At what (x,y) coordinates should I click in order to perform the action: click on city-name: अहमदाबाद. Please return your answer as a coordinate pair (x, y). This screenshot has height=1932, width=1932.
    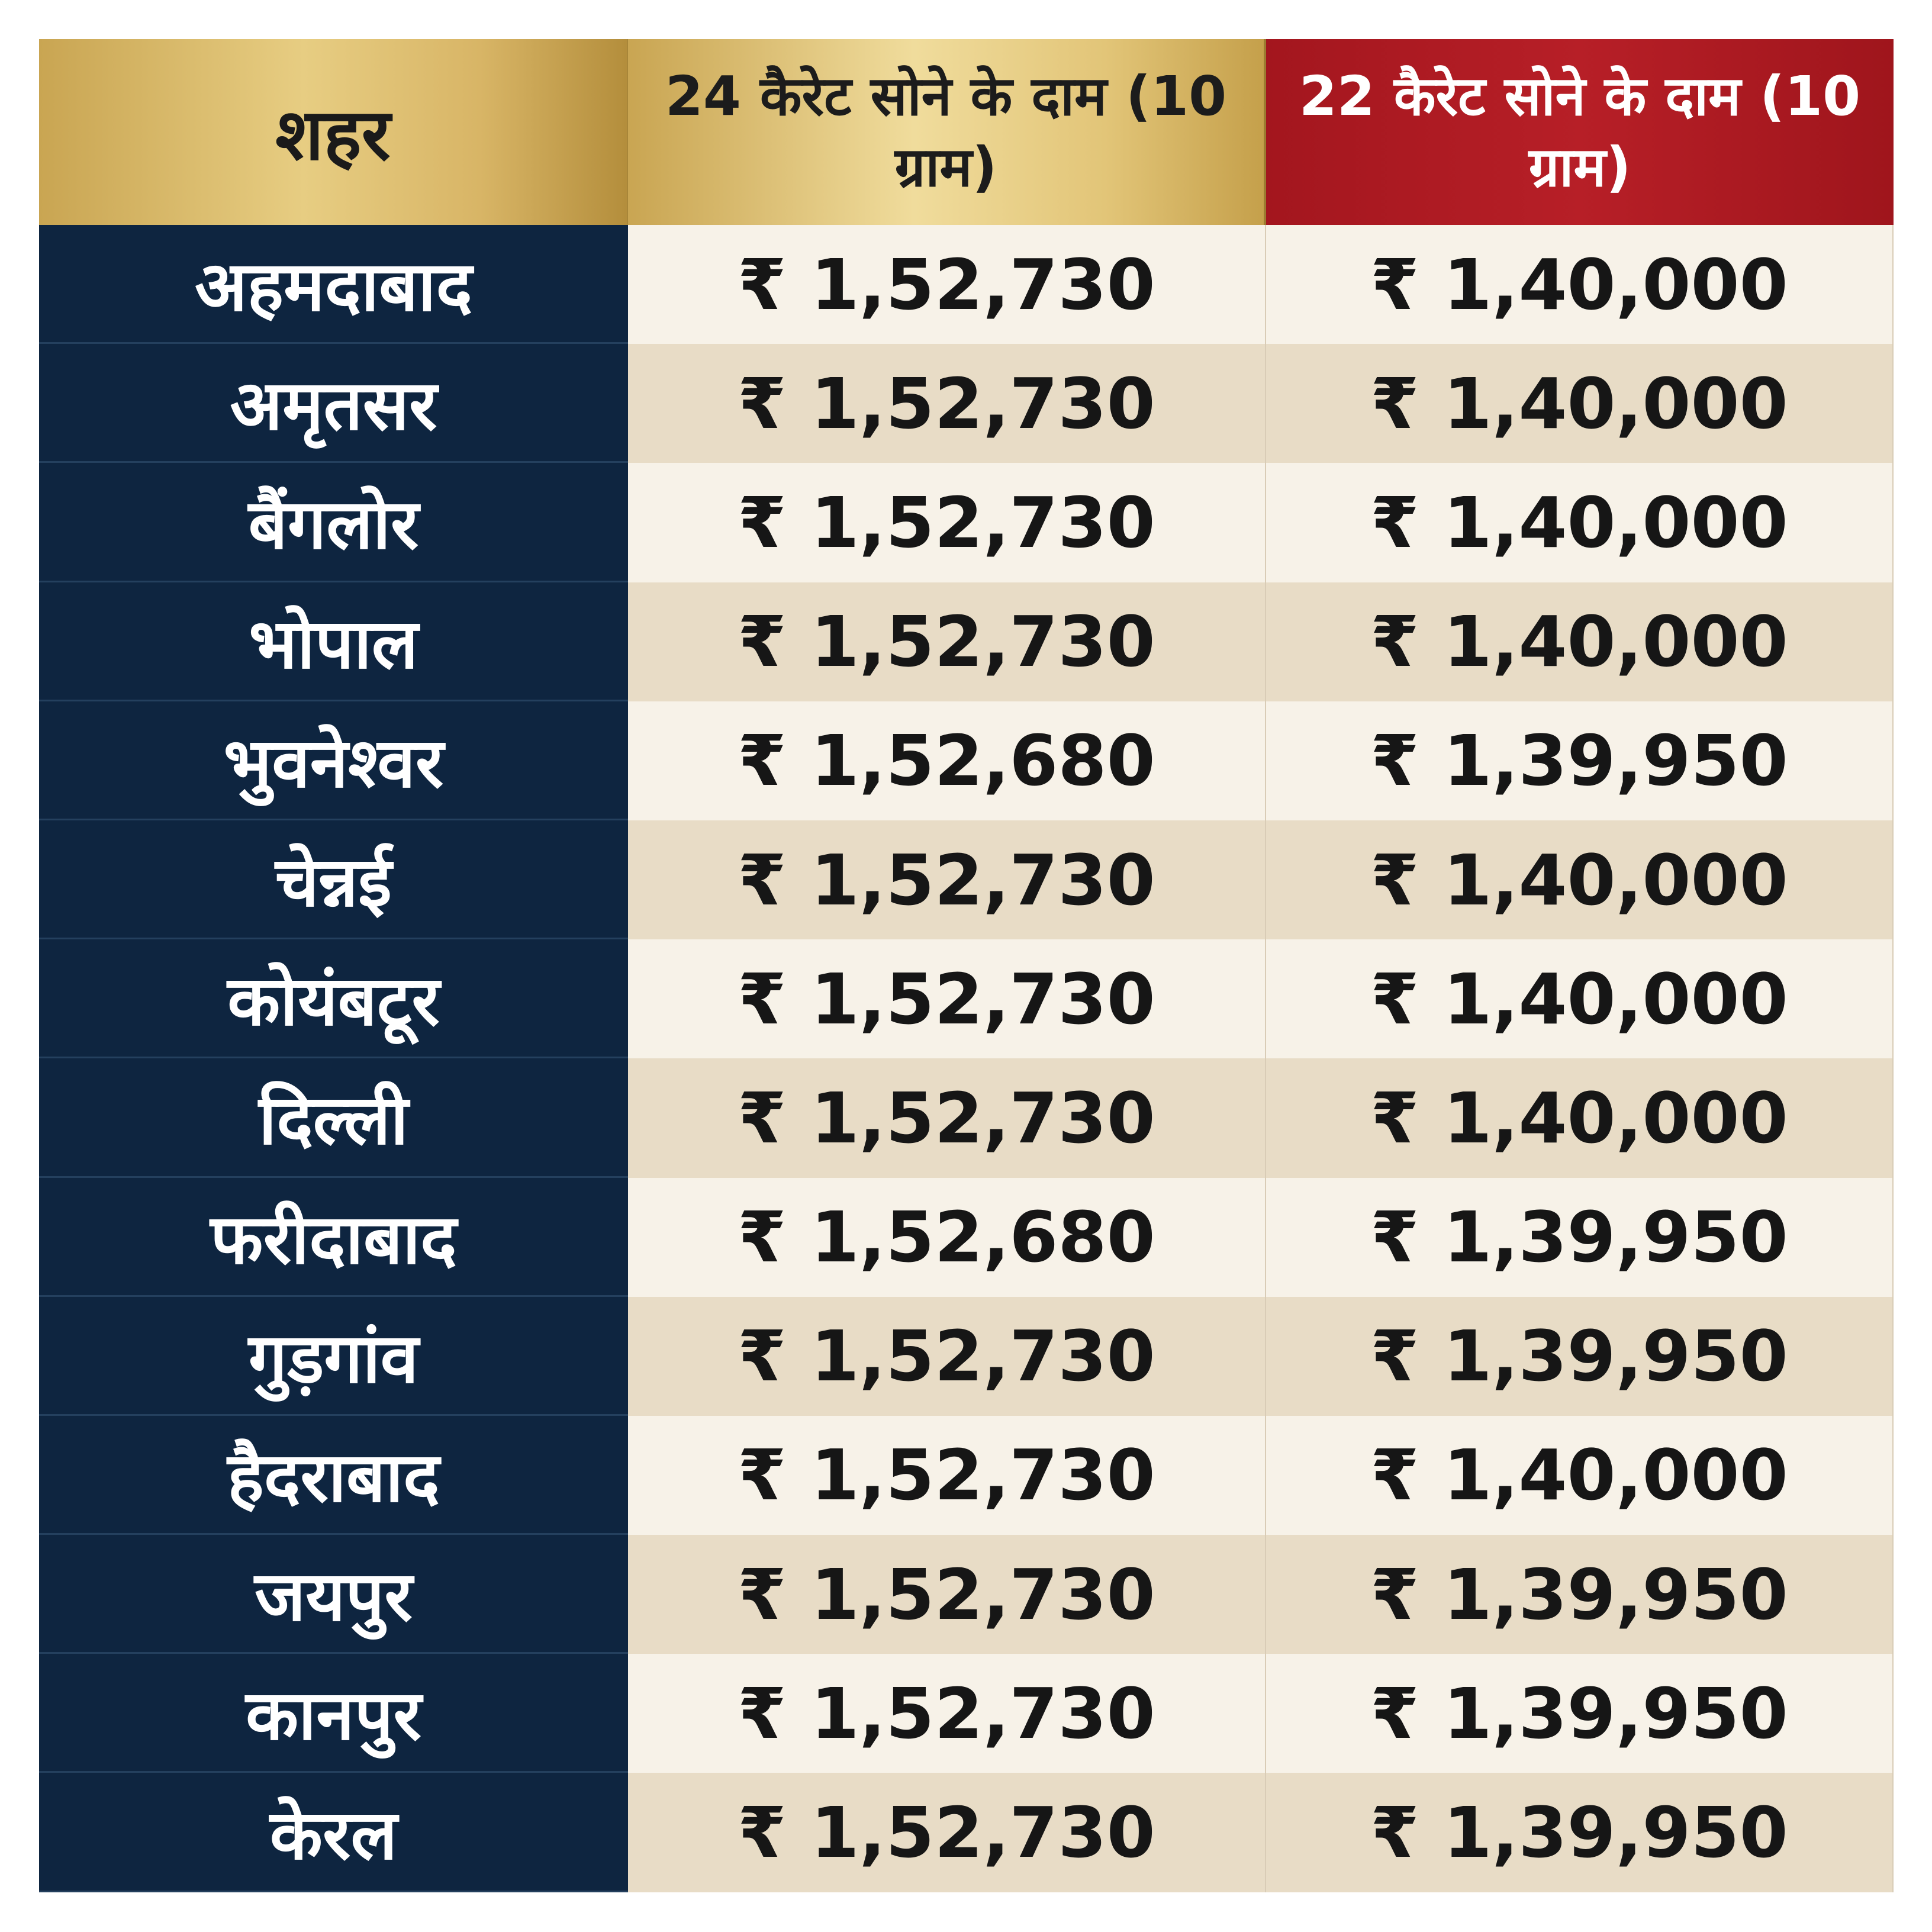
    Looking at the image, I should click on (333, 284).